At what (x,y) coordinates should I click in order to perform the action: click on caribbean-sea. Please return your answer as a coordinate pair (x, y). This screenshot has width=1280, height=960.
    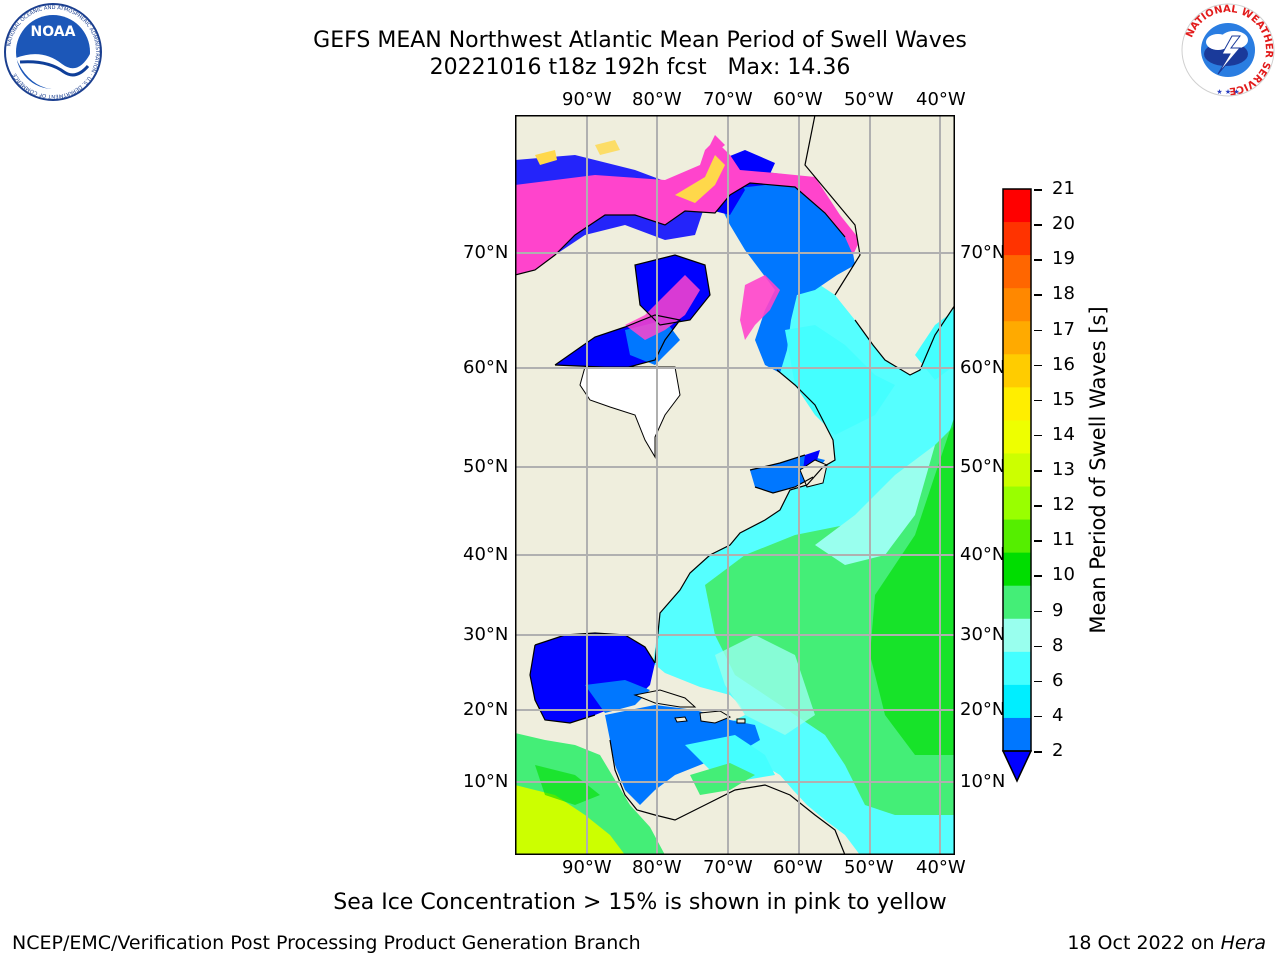
    Looking at the image, I should click on (682, 755).